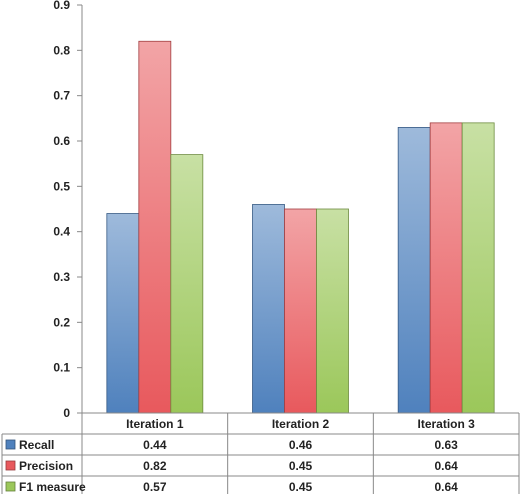 The height and width of the screenshot is (494, 520). What do you see at coordinates (36, 445) in the screenshot?
I see `legend-label: Recall` at bounding box center [36, 445].